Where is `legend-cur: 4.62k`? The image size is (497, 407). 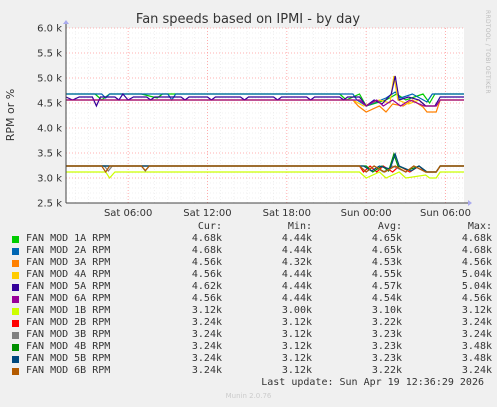 legend-cur: 4.62k is located at coordinates (206, 286).